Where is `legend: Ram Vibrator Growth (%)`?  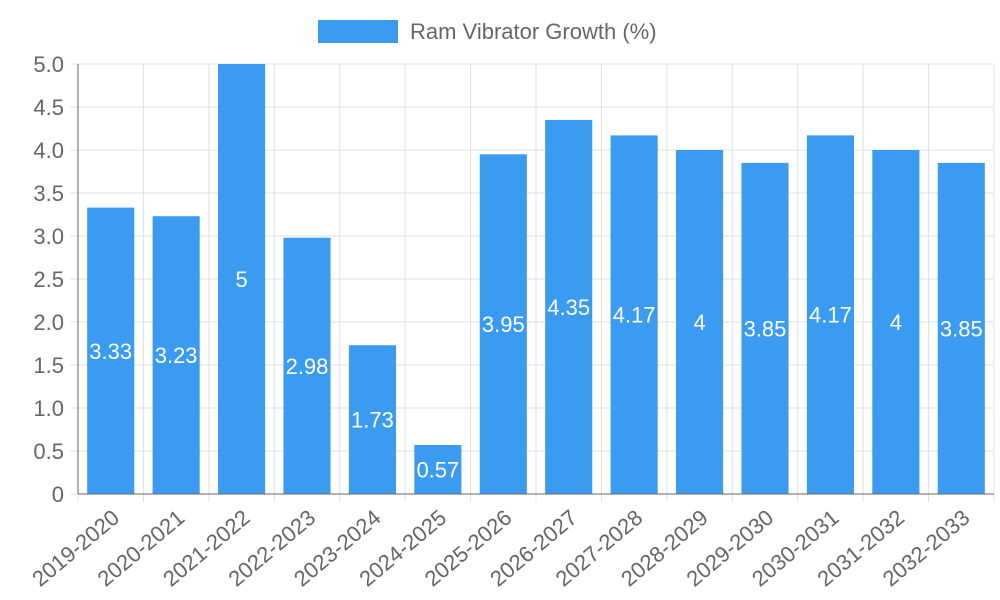 legend: Ram Vibrator Growth (%) is located at coordinates (487, 31).